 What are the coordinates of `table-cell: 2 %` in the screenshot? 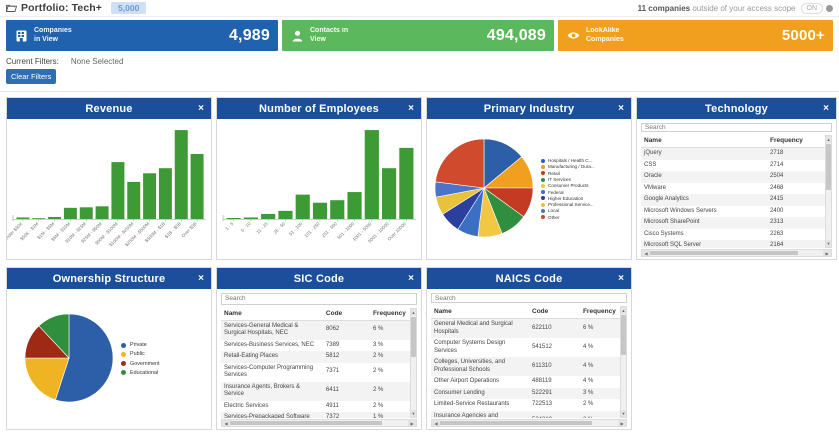 It's located at (588, 404).